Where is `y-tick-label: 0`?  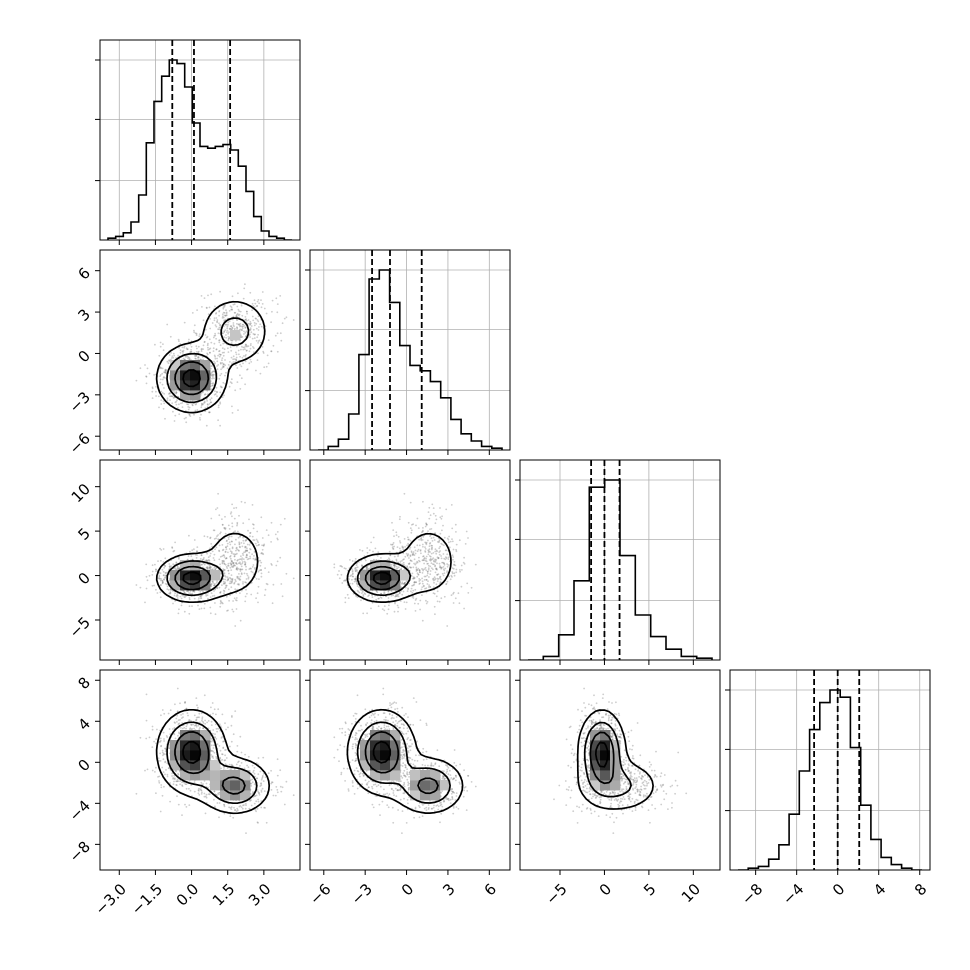
y-tick-label: 0 is located at coordinates (84, 356).